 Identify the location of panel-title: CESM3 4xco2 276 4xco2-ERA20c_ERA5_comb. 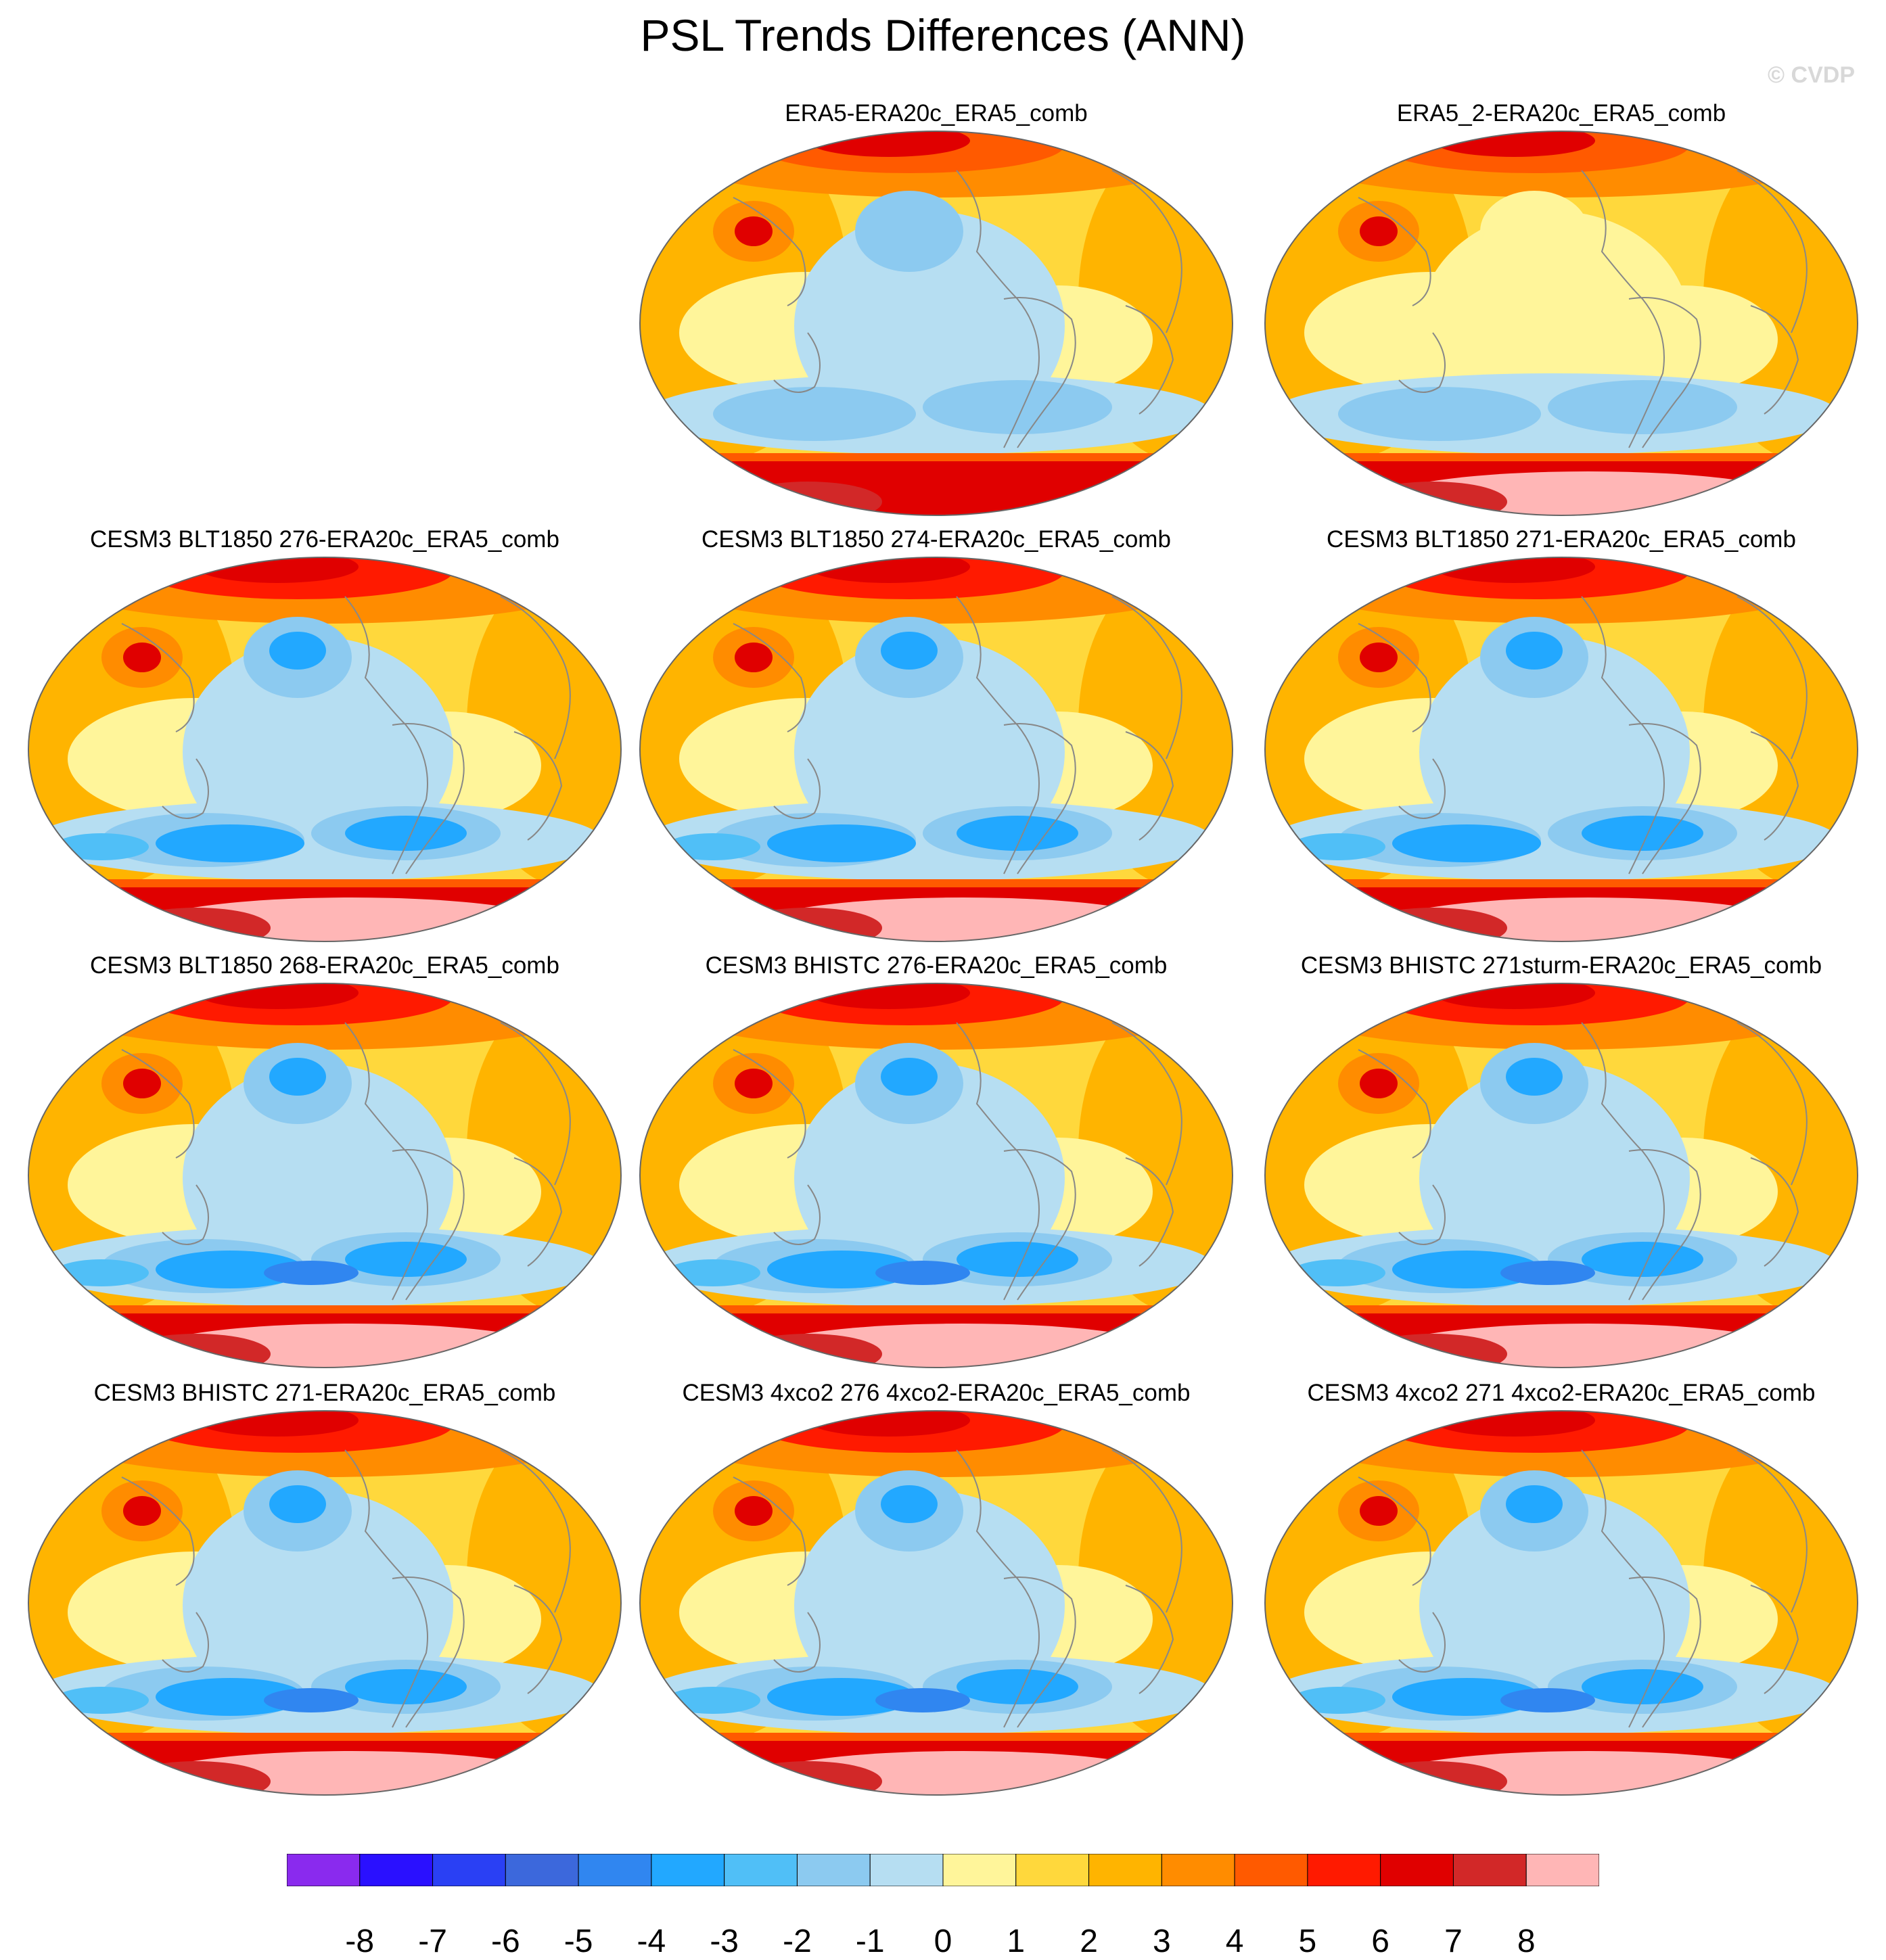
(936, 1393).